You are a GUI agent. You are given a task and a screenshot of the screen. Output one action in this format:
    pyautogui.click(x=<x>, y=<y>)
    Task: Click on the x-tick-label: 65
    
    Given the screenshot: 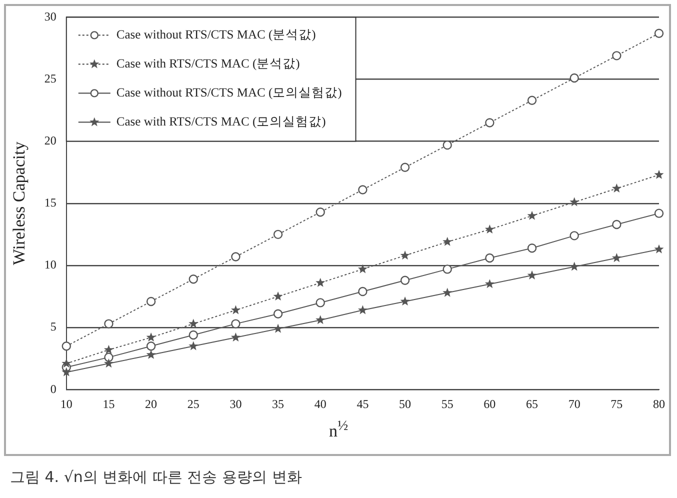 What is the action you would take?
    pyautogui.click(x=532, y=403)
    